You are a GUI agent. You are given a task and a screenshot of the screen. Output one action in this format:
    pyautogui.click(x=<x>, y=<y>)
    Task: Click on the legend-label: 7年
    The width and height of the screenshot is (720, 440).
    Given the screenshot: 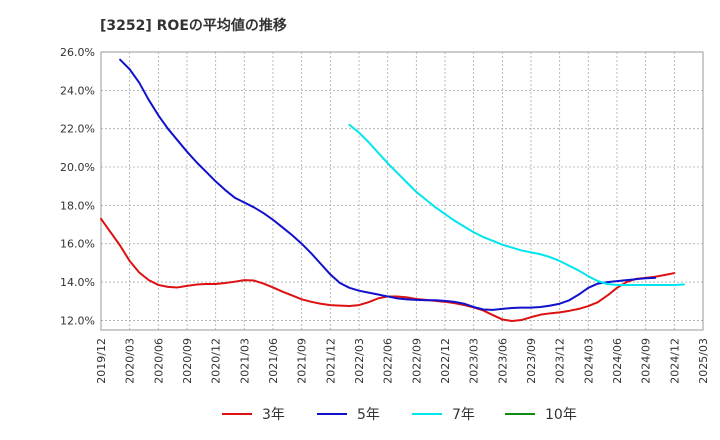 What is the action you would take?
    pyautogui.click(x=463, y=415)
    